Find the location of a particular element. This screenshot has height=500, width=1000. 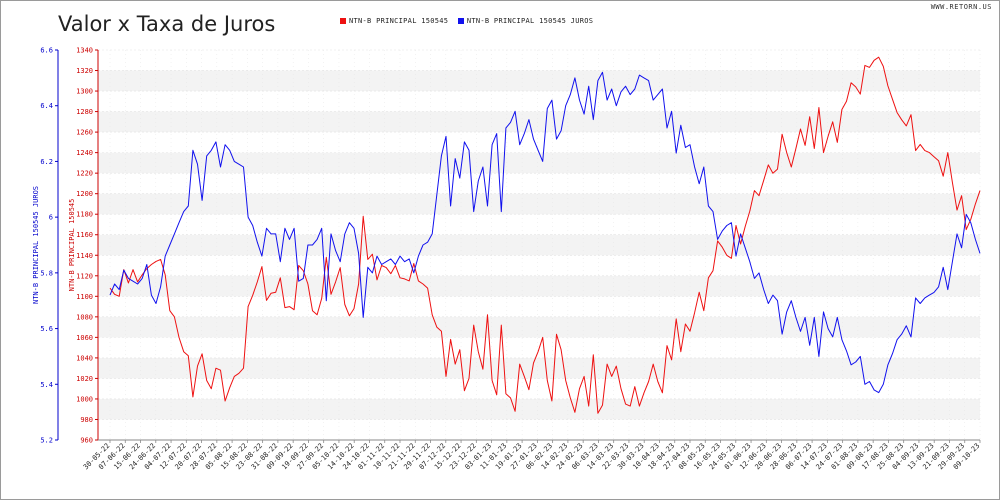

right-tick-label: 1240 is located at coordinates (84, 153).